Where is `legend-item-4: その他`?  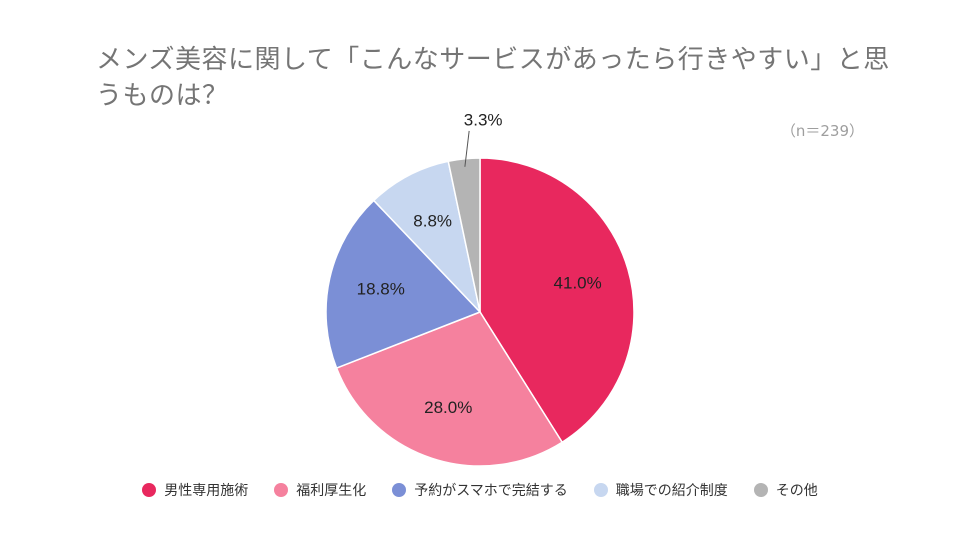 legend-item-4: その他 is located at coordinates (785, 490).